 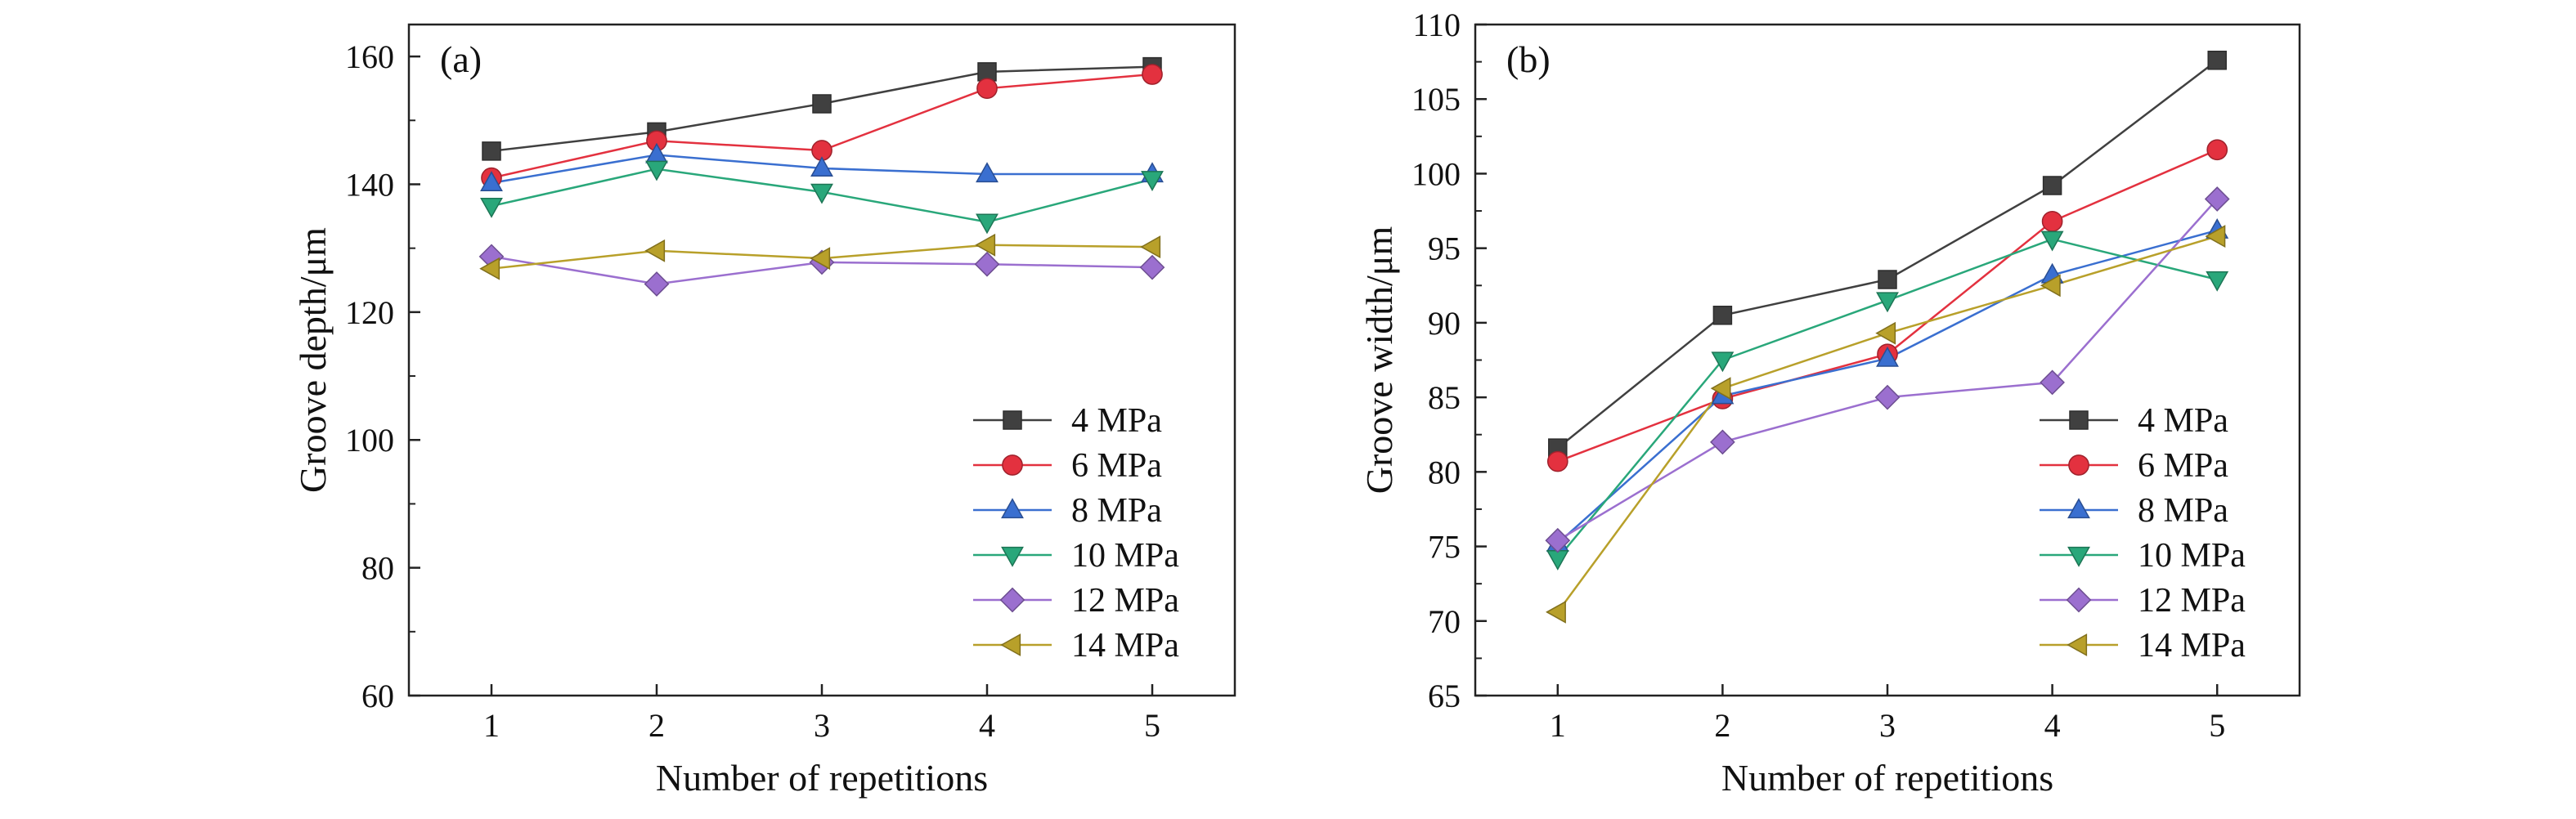 I want to click on y-axis-title: Groove depth/μm, so click(x=313, y=360).